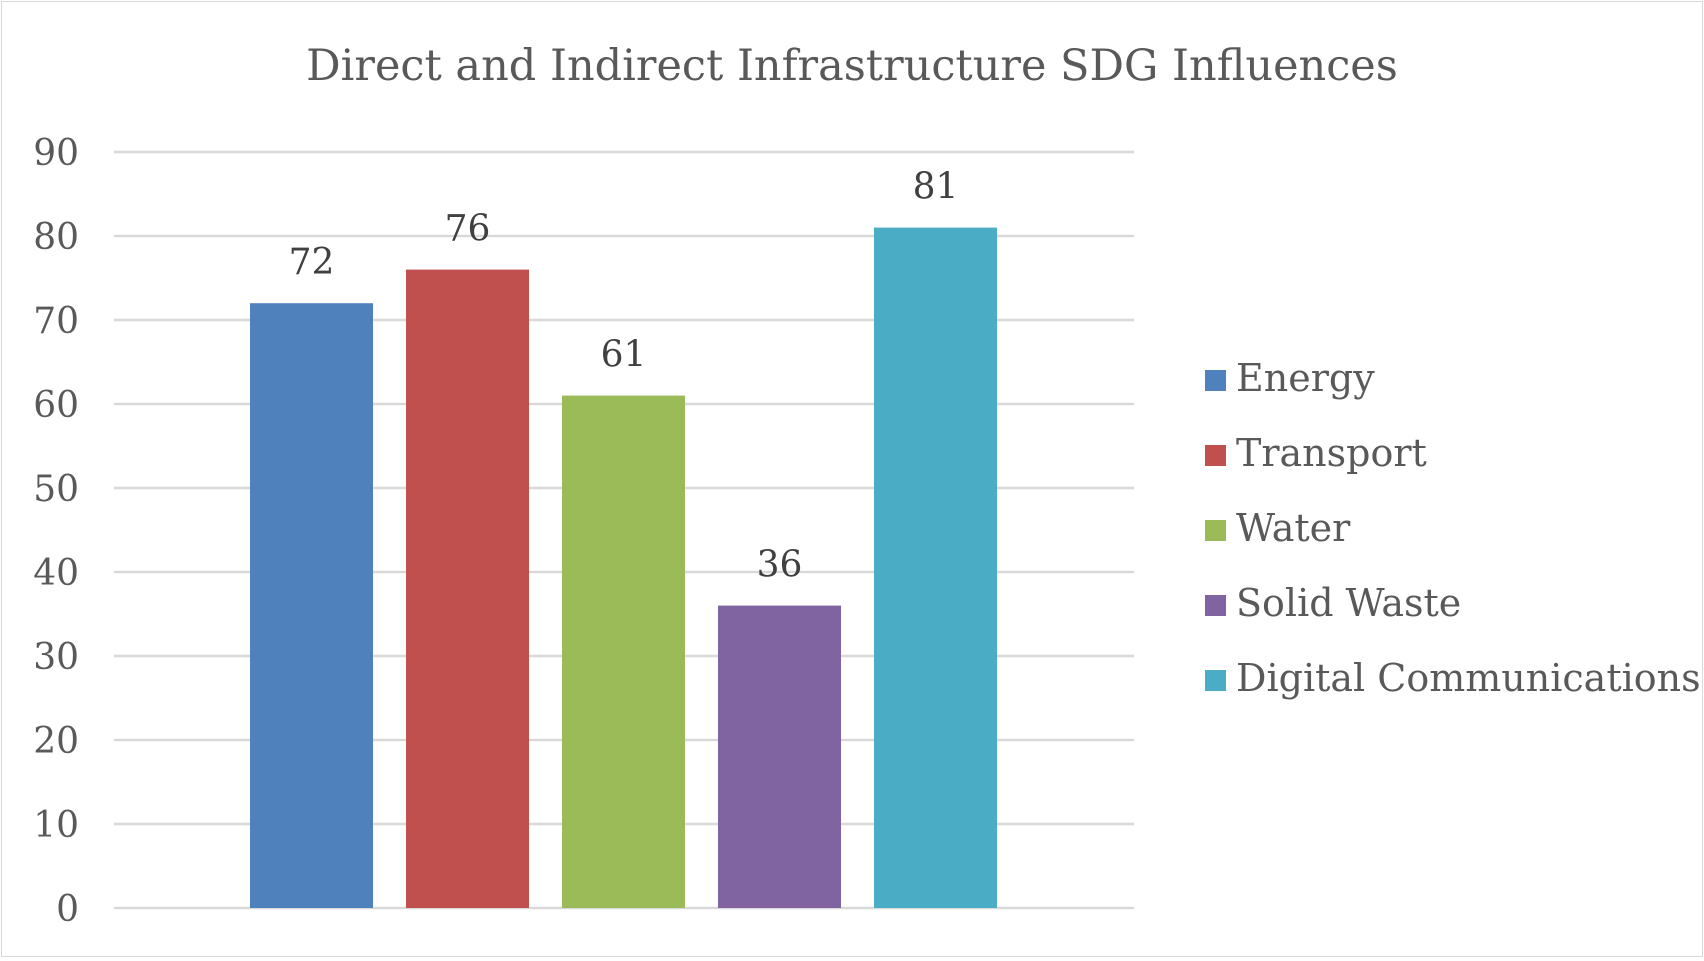 This screenshot has width=1704, height=961. What do you see at coordinates (56, 531) in the screenshot?
I see `y-axis-ticks: 0 10 20 30 40 50 60 70 80 90` at bounding box center [56, 531].